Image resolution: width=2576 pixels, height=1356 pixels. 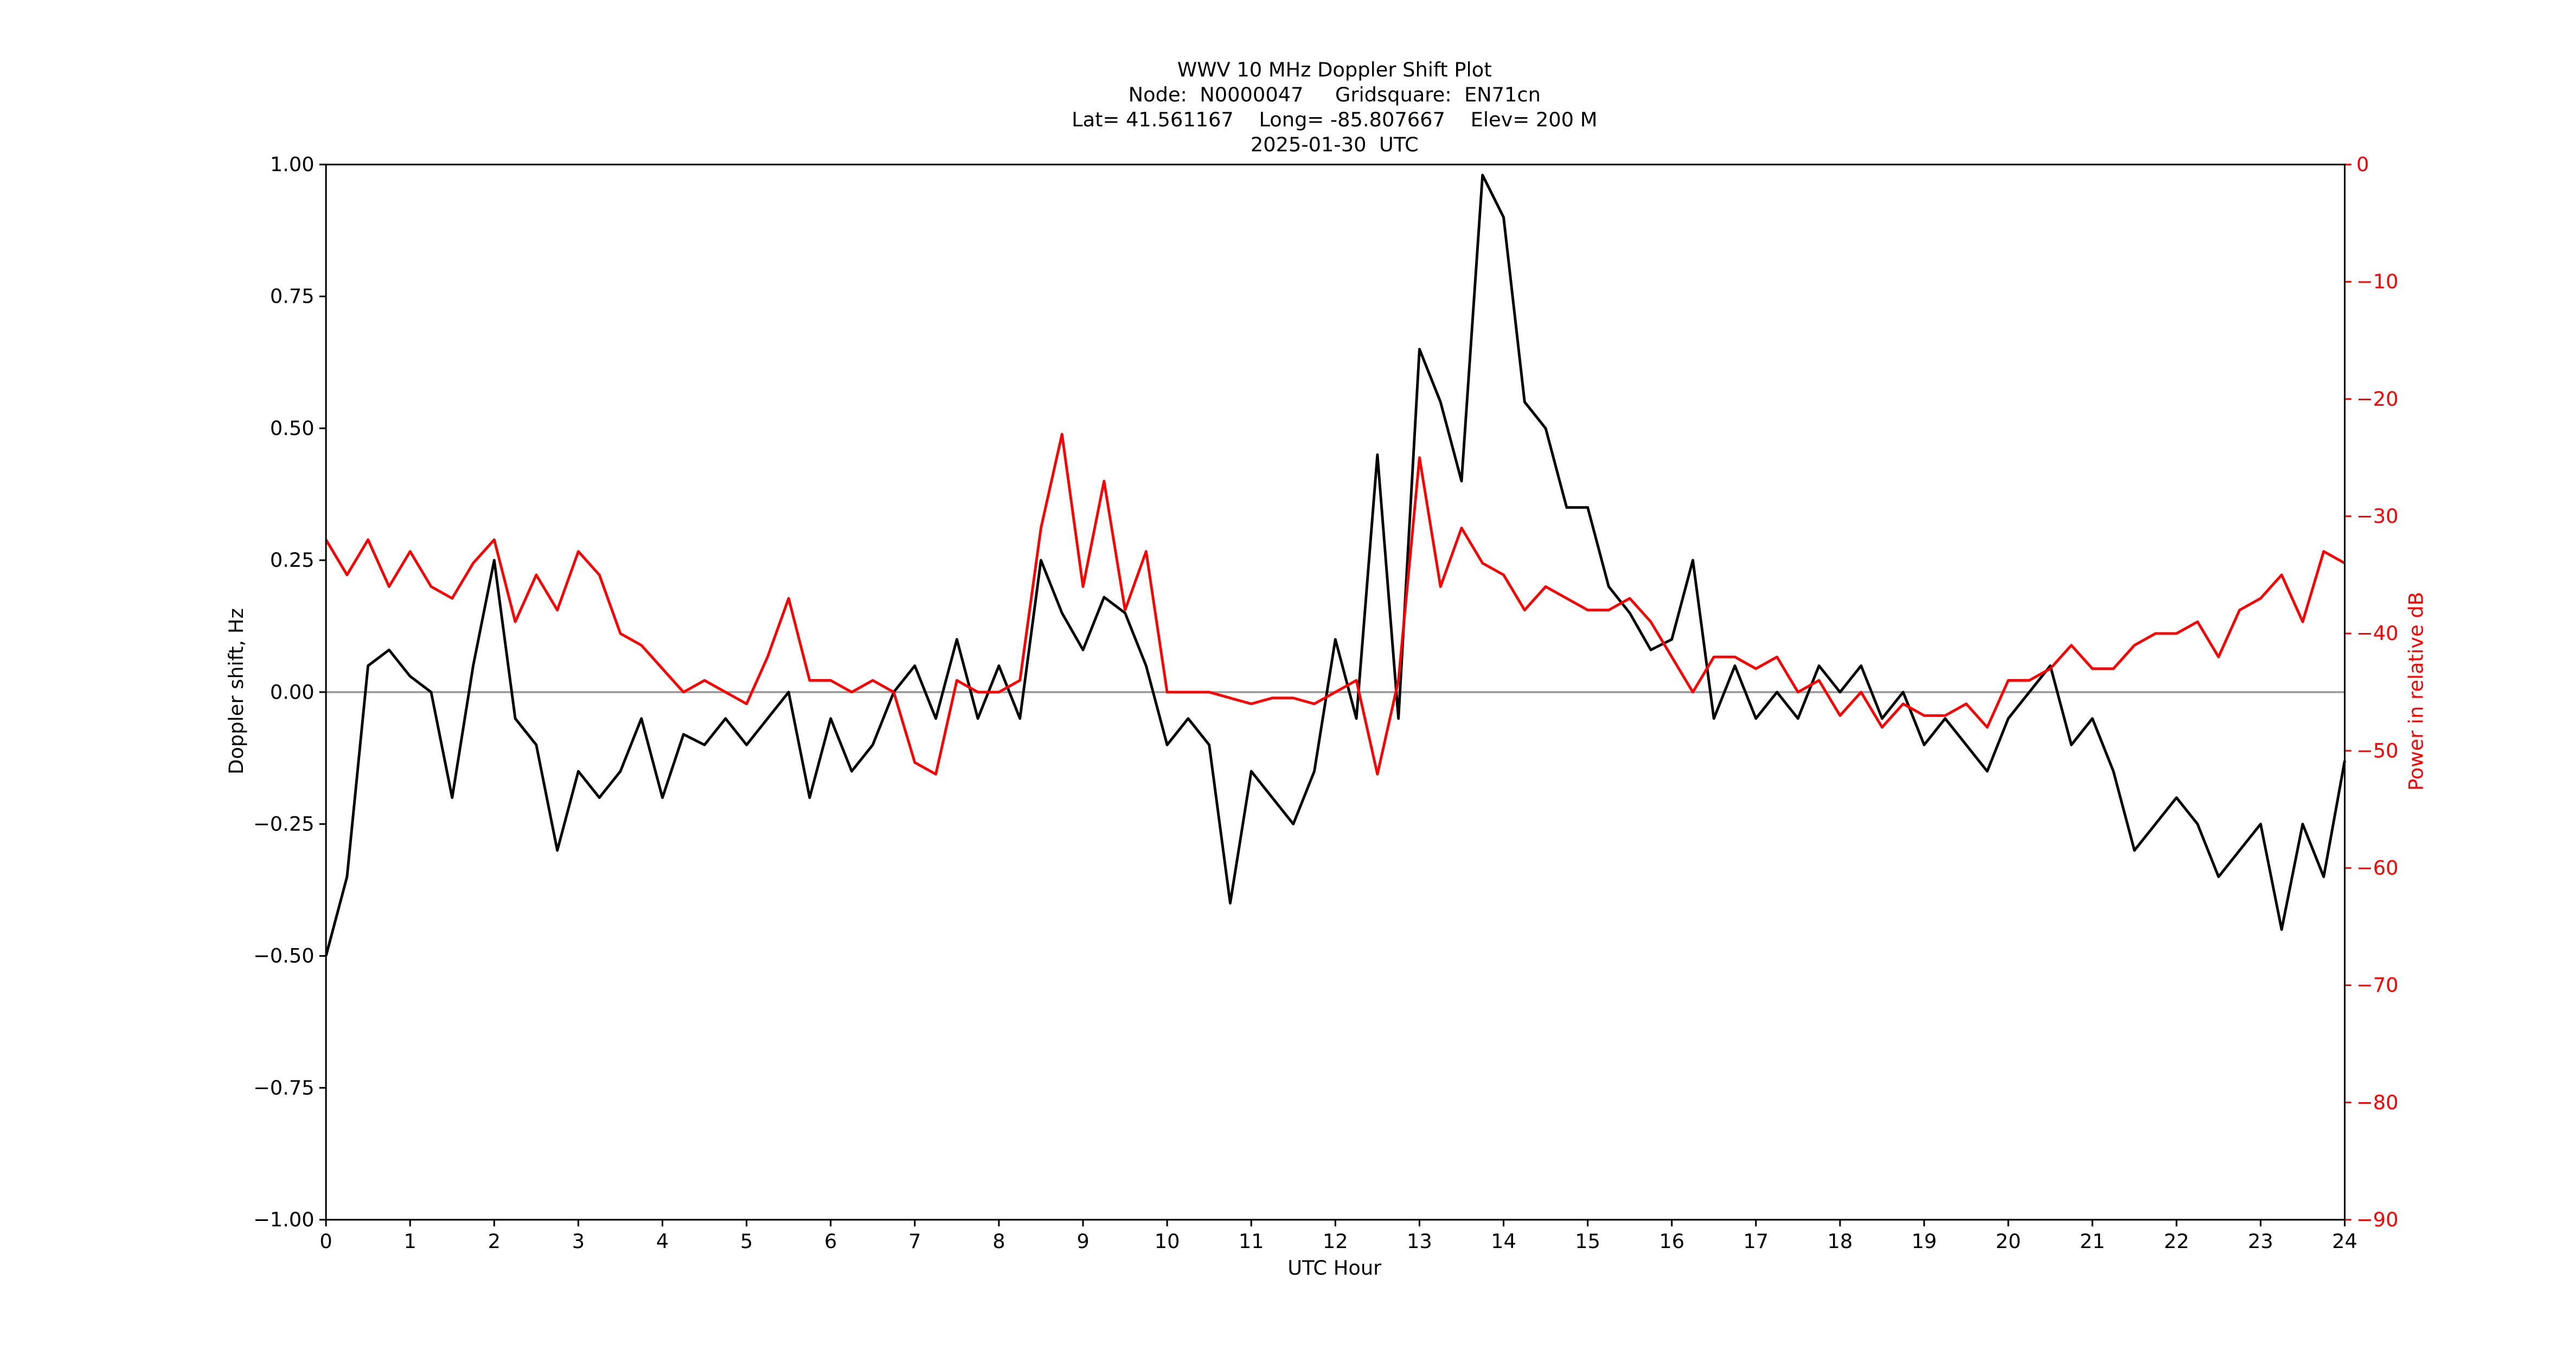 What do you see at coordinates (2377, 633) in the screenshot?
I see `y2-tick-label: −40` at bounding box center [2377, 633].